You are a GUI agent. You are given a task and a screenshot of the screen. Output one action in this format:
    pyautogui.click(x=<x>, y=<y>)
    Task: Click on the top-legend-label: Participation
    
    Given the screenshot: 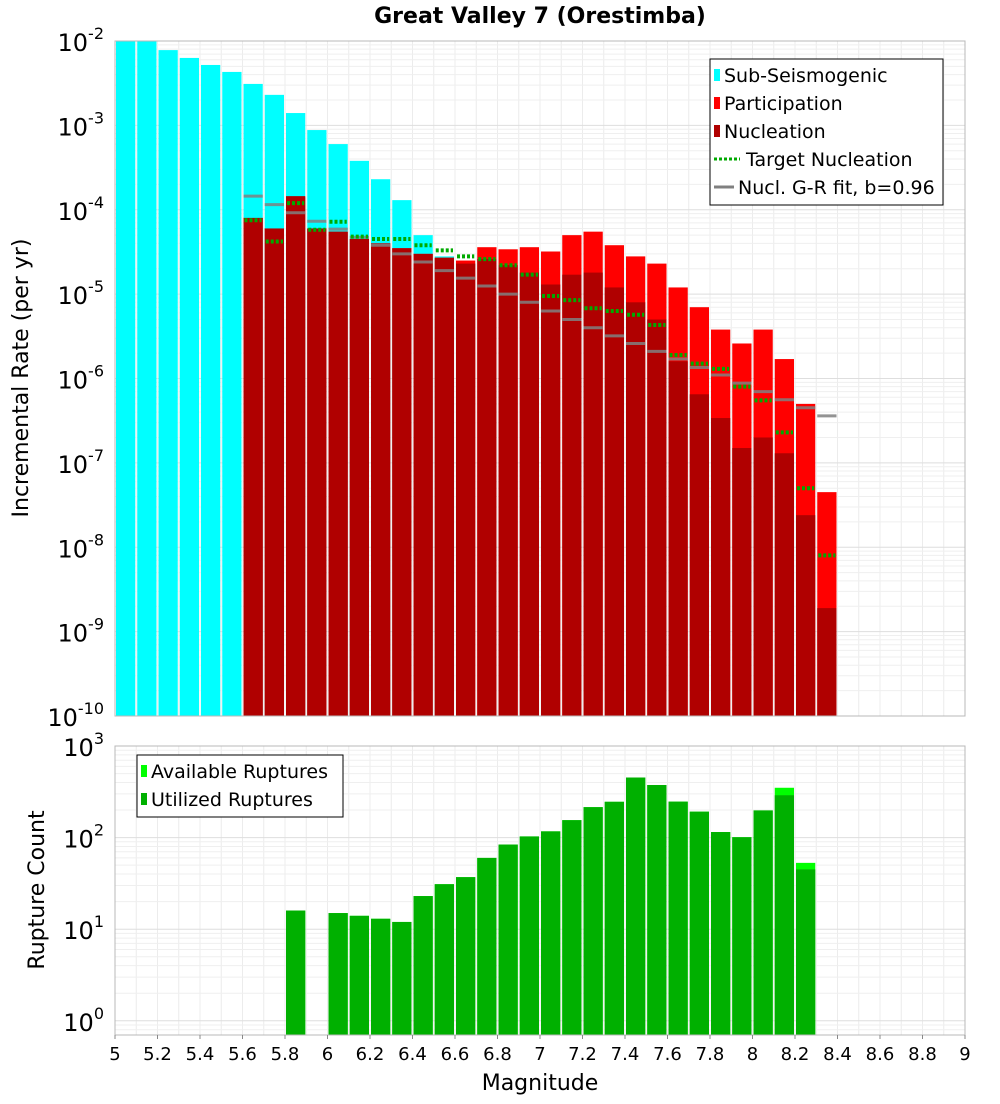 What is the action you would take?
    pyautogui.click(x=783, y=104)
    